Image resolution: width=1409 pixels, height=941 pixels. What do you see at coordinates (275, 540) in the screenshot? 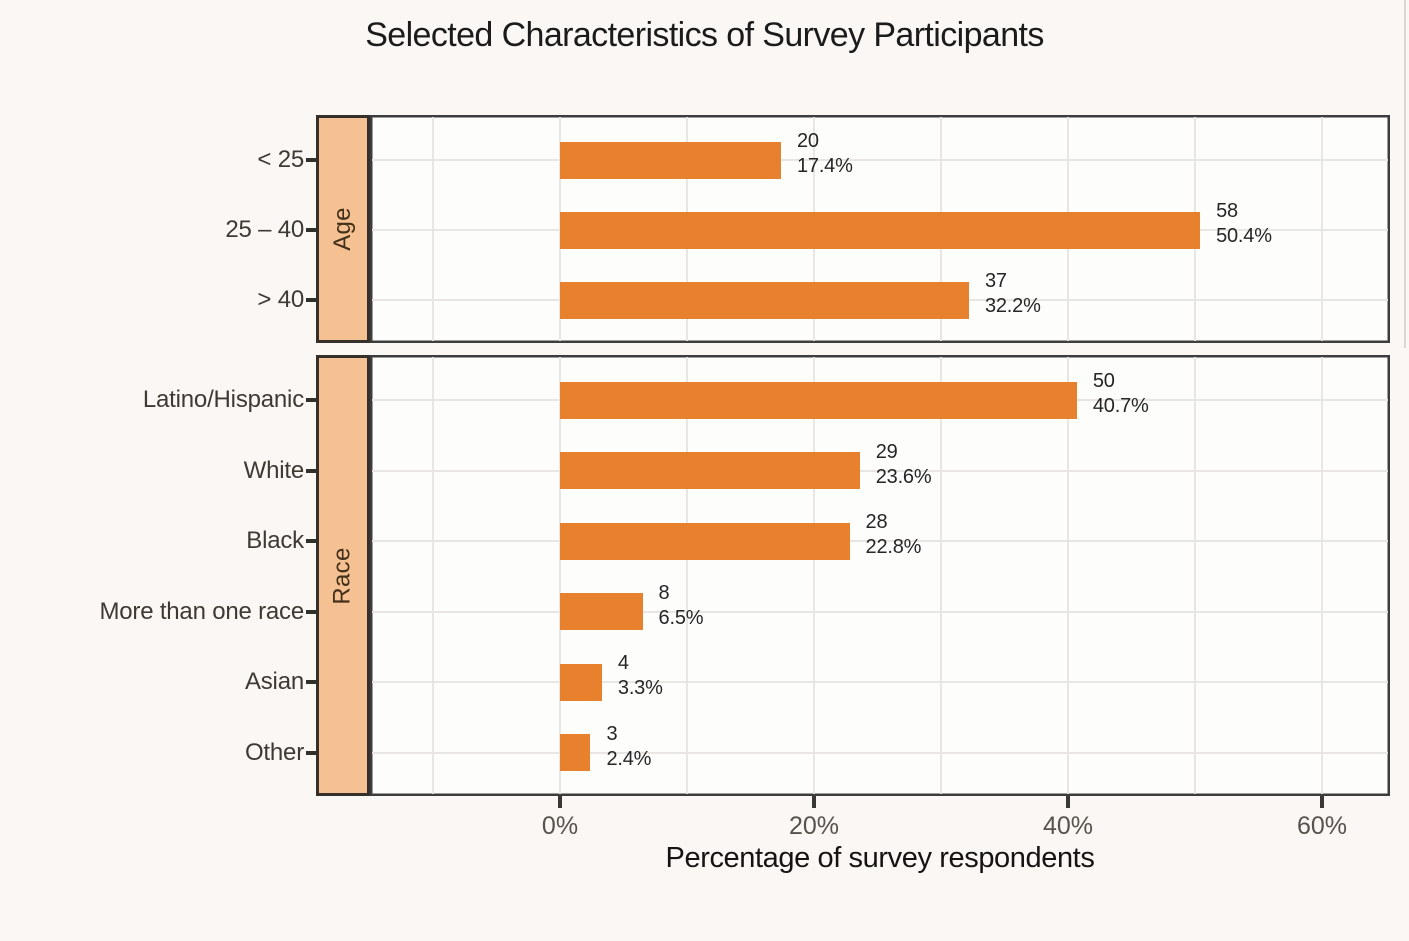
I see `y-axis-label: Black` at bounding box center [275, 540].